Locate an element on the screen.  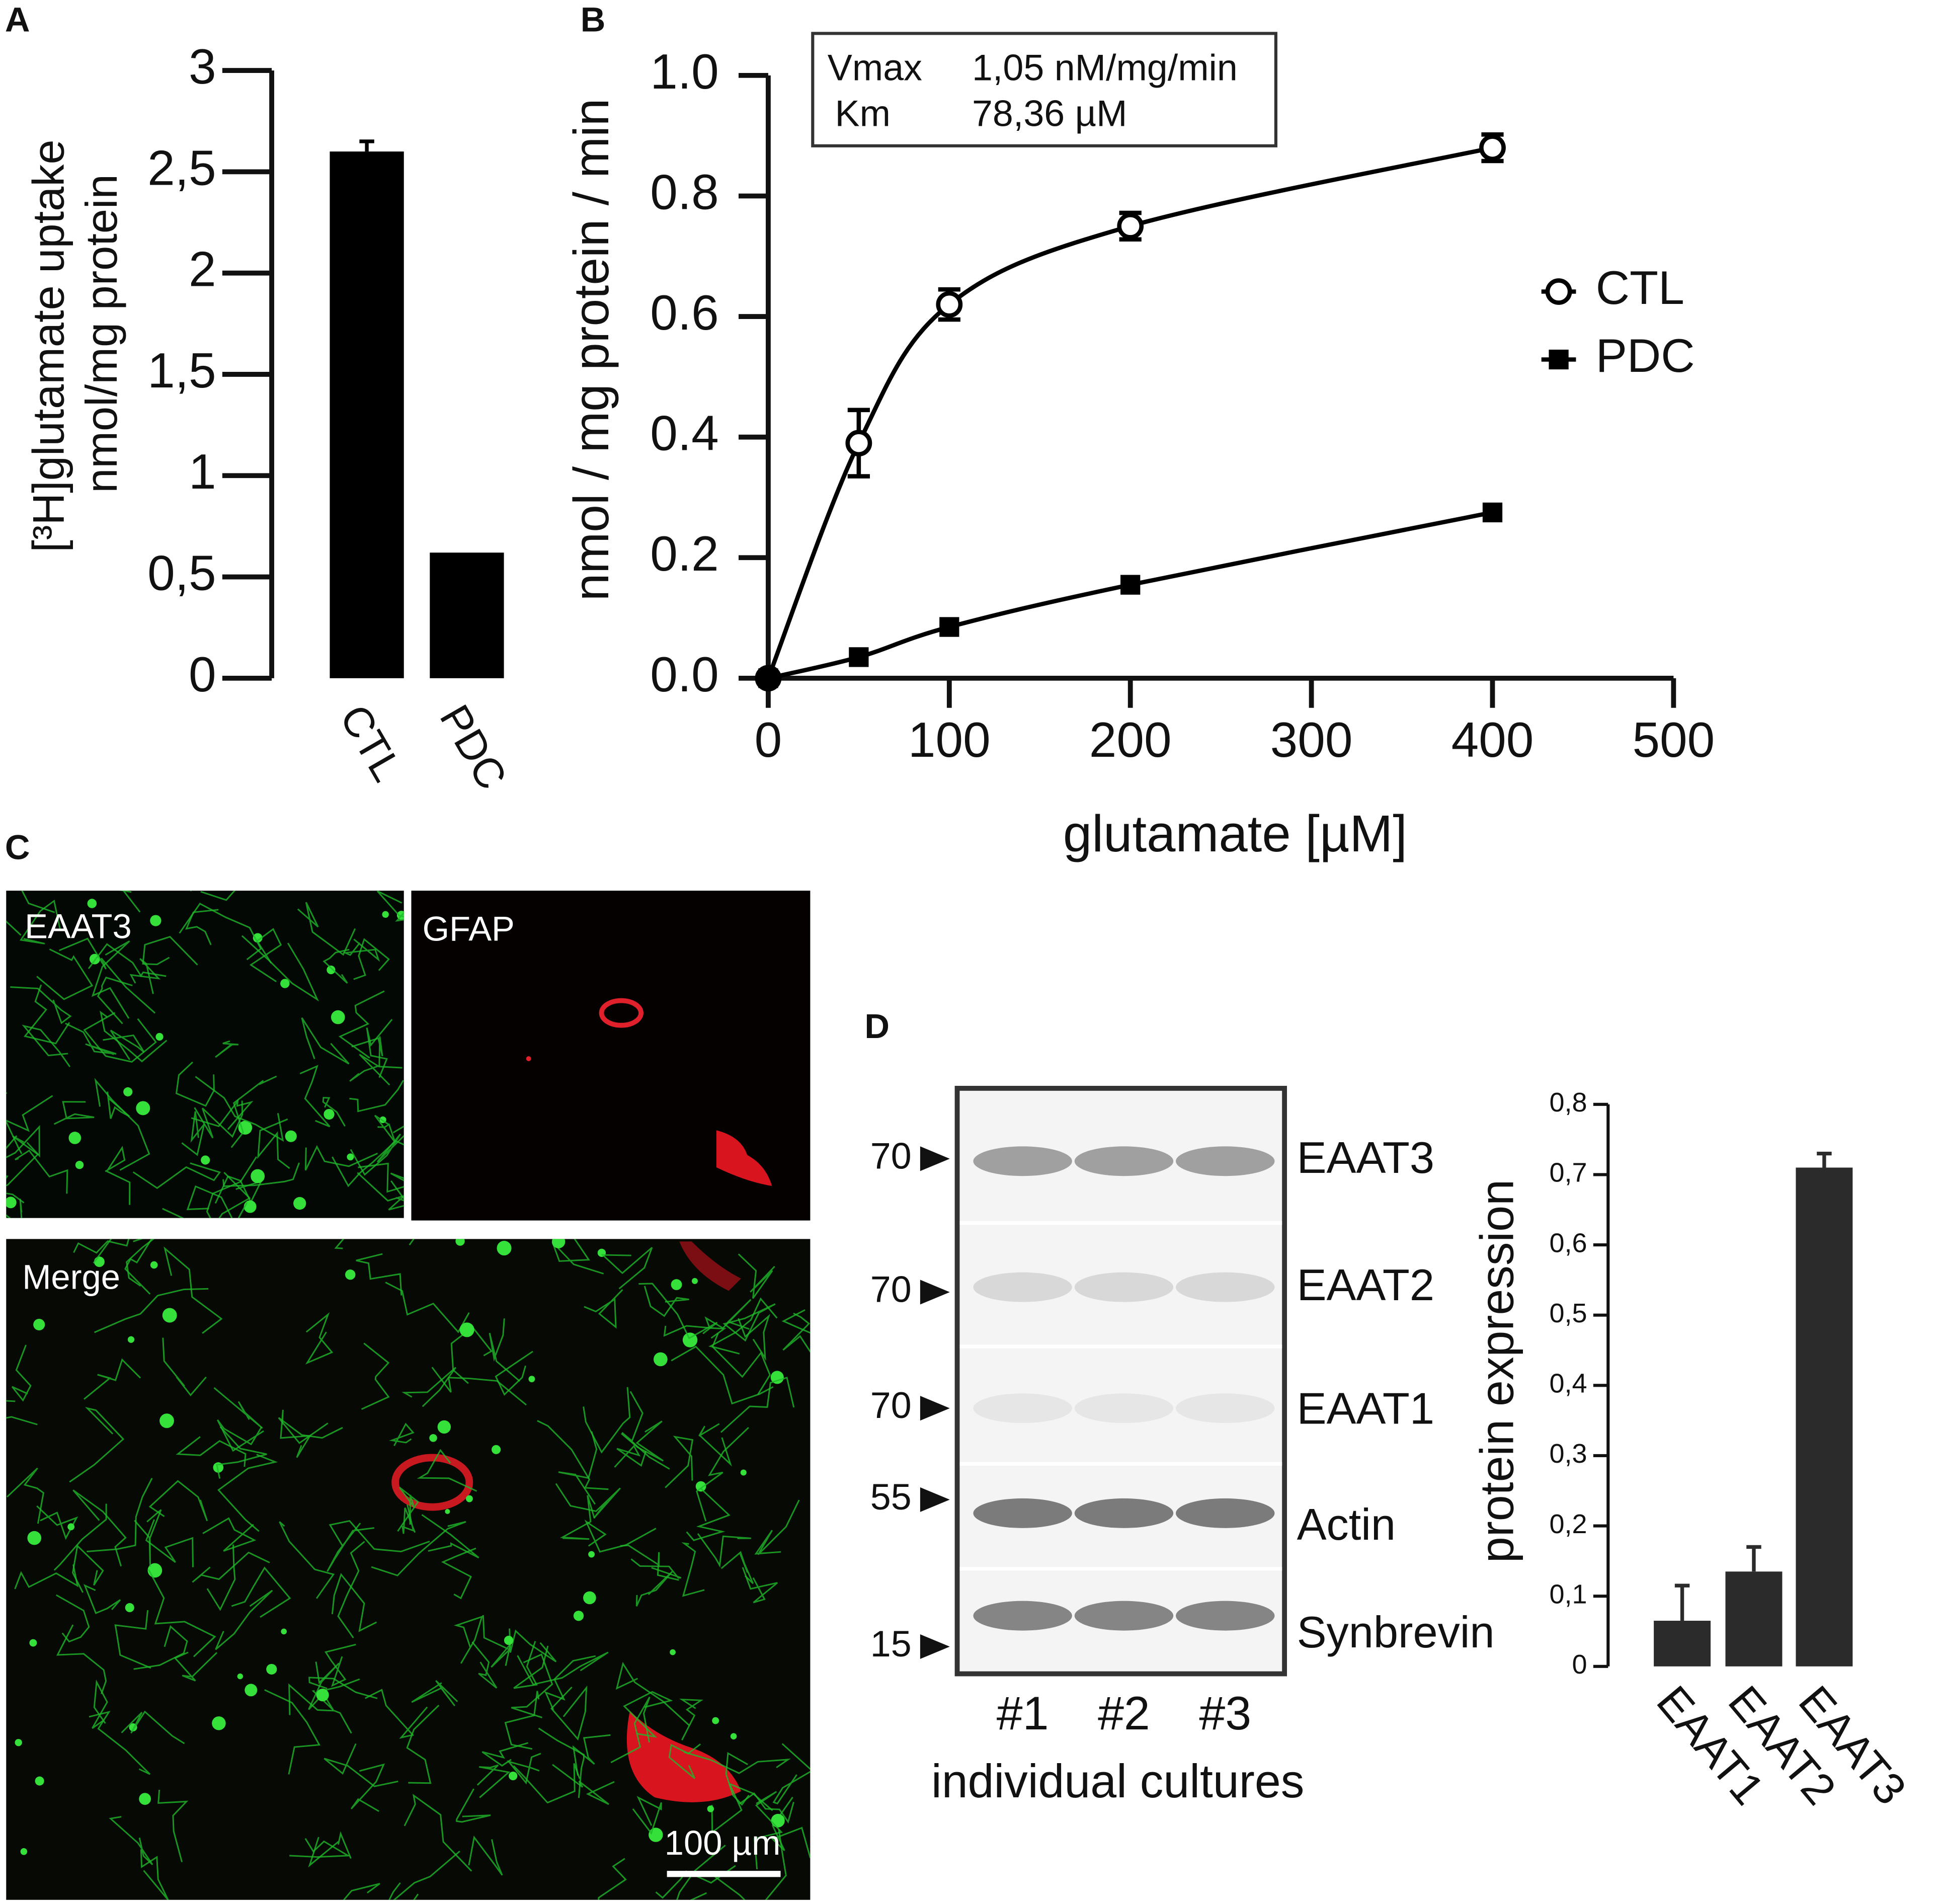
image-label: GFAP is located at coordinates (469, 929).